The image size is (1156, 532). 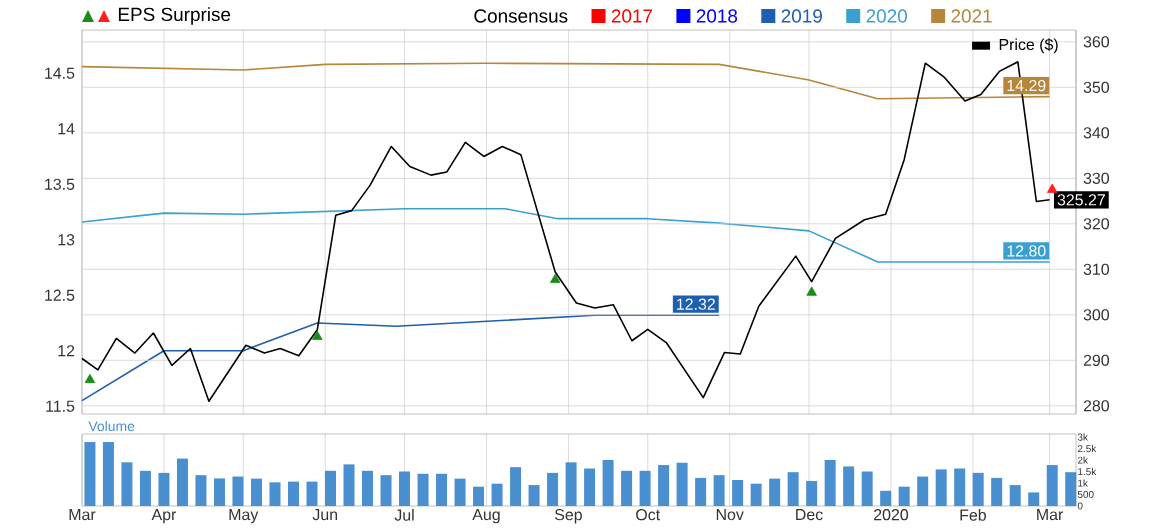 I want to click on legend-label: 2021, so click(x=971, y=16).